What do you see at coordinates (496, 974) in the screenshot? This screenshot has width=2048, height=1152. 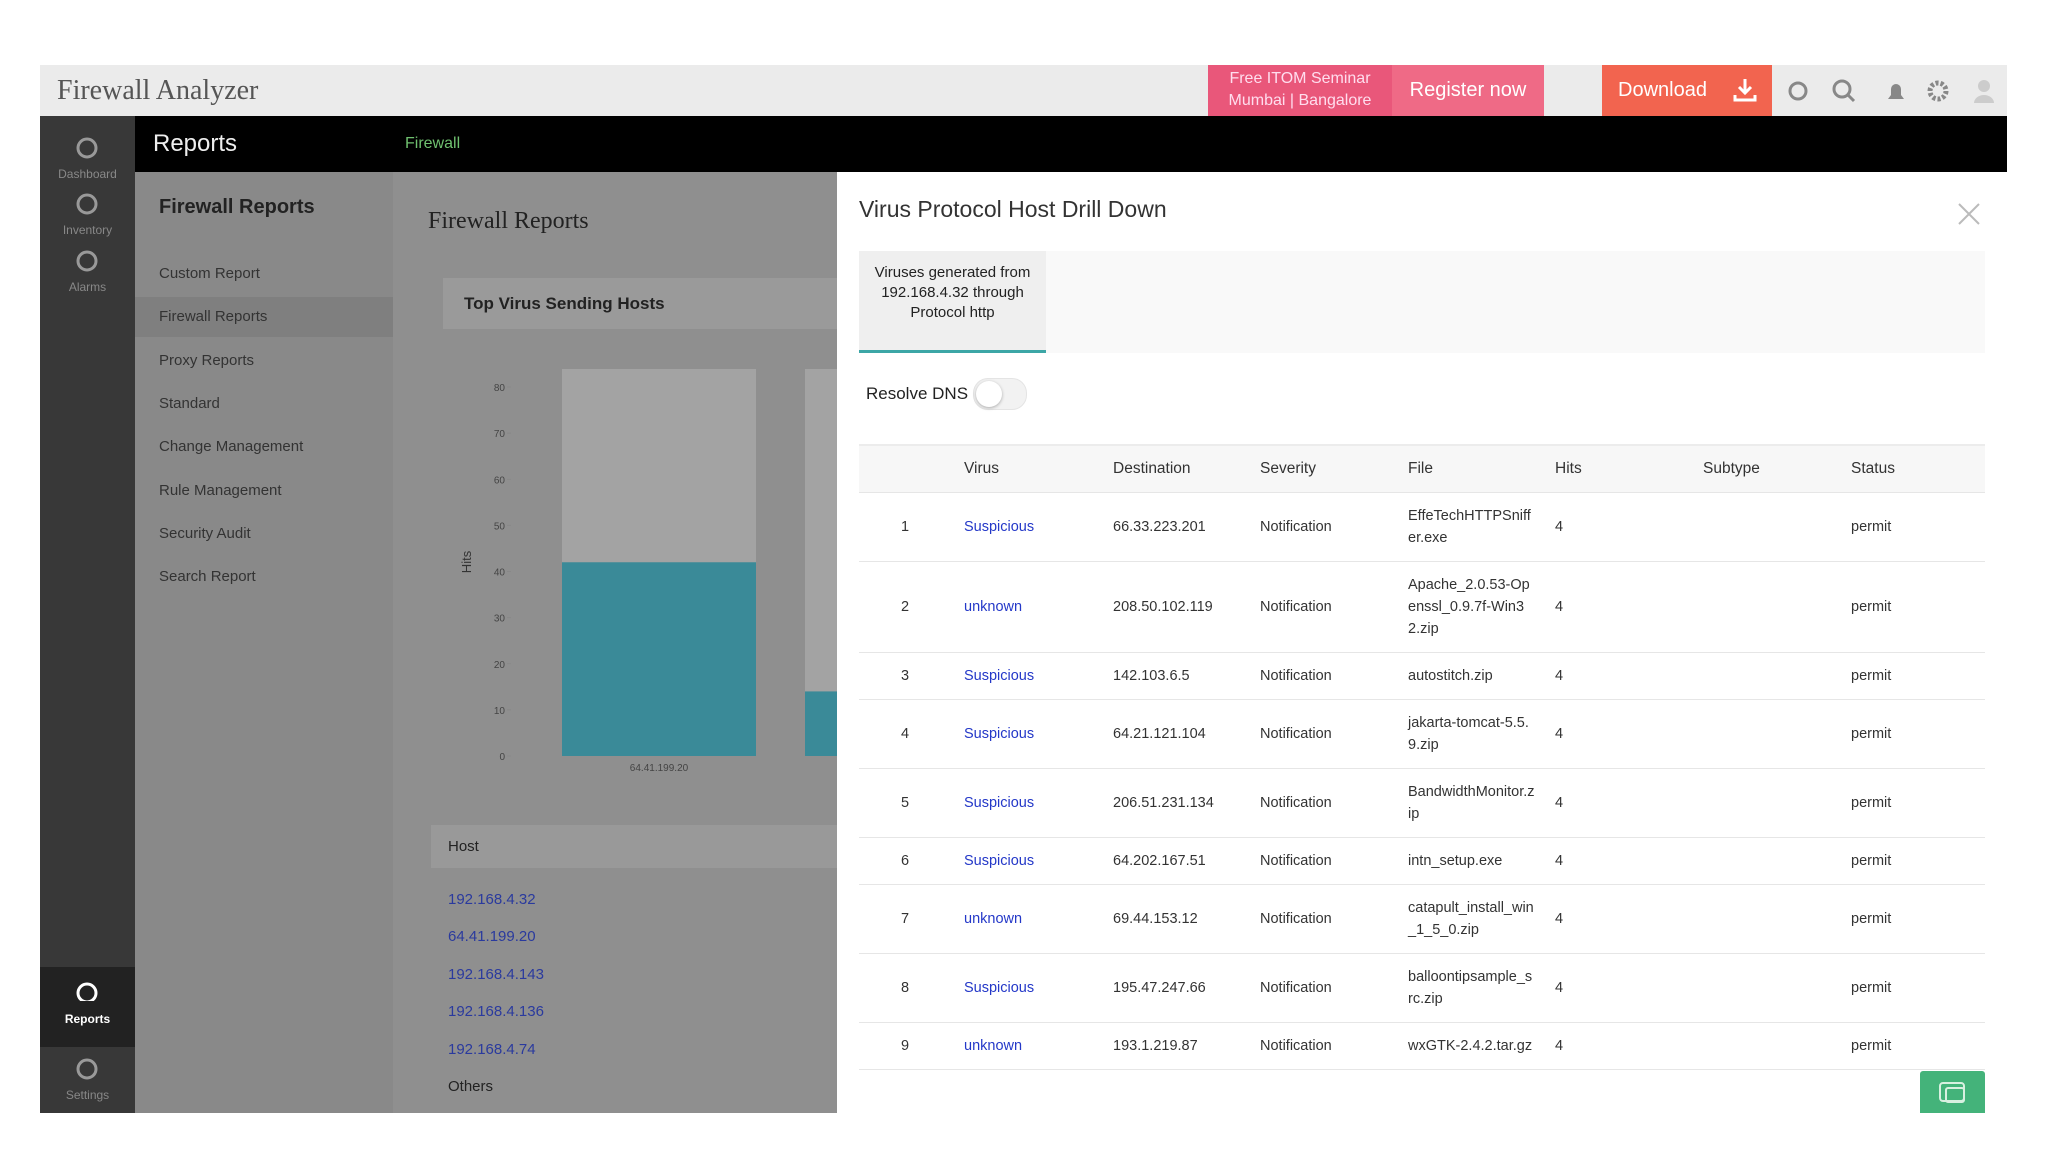 I see `host-link: 192.168.4.143` at bounding box center [496, 974].